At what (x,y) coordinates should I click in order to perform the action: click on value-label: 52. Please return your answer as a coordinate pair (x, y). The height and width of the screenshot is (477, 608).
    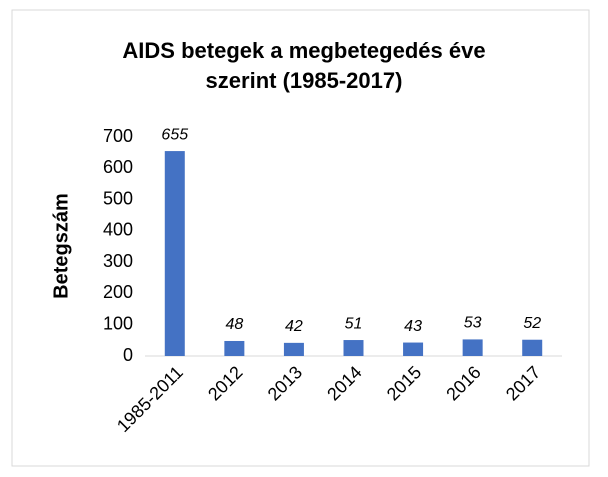
    Looking at the image, I should click on (532, 323).